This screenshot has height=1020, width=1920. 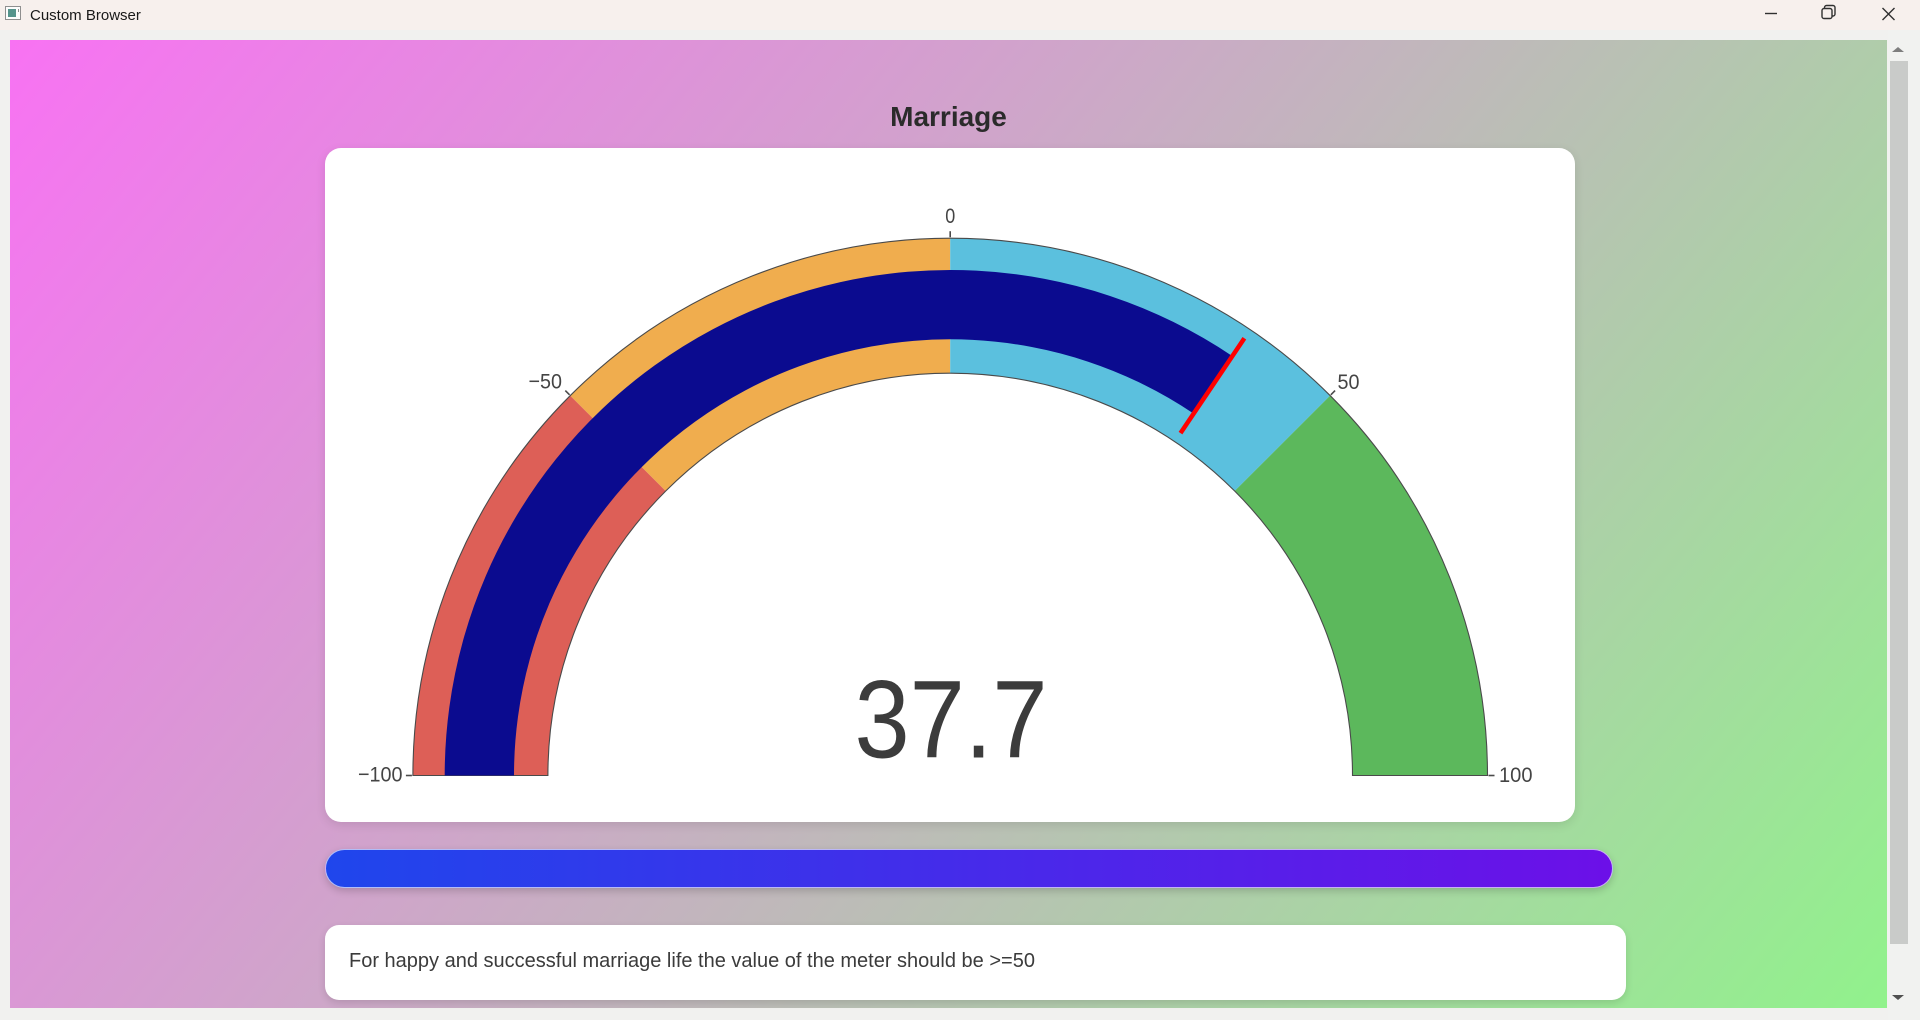 I want to click on svg-text: 50, so click(x=1349, y=382).